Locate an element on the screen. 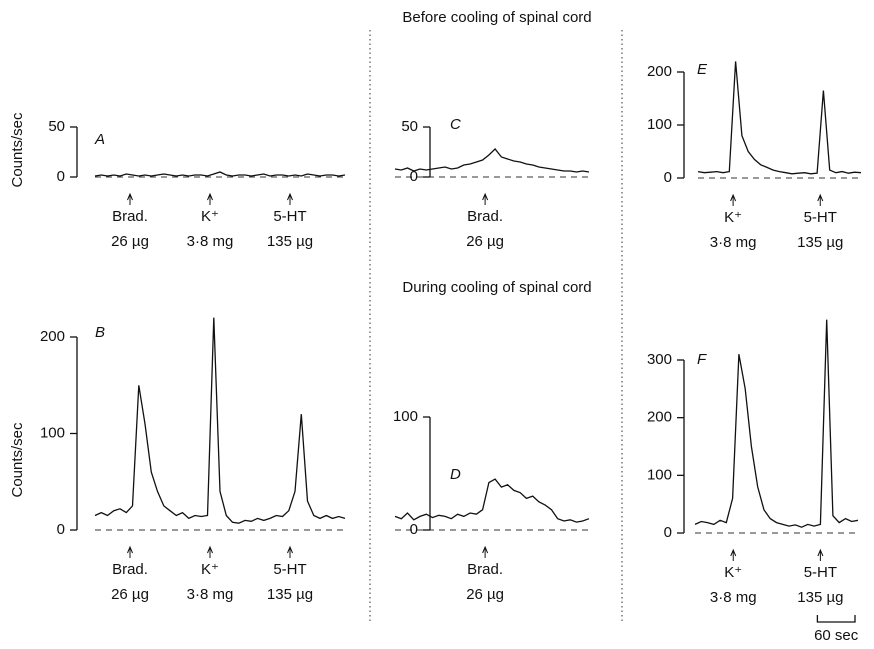 The width and height of the screenshot is (874, 649). panel-letter: E is located at coordinates (702, 69).